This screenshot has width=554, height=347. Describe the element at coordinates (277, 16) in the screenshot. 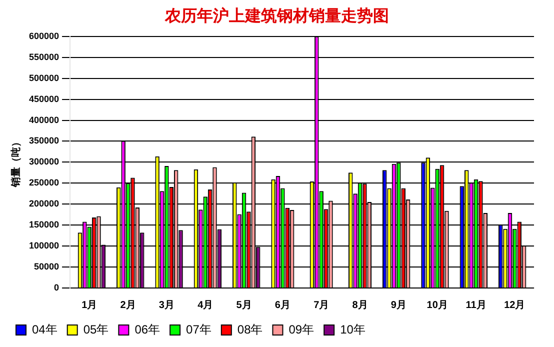

I see `chart-title: 农历年沪上建筑钢材销量走势图` at that location.